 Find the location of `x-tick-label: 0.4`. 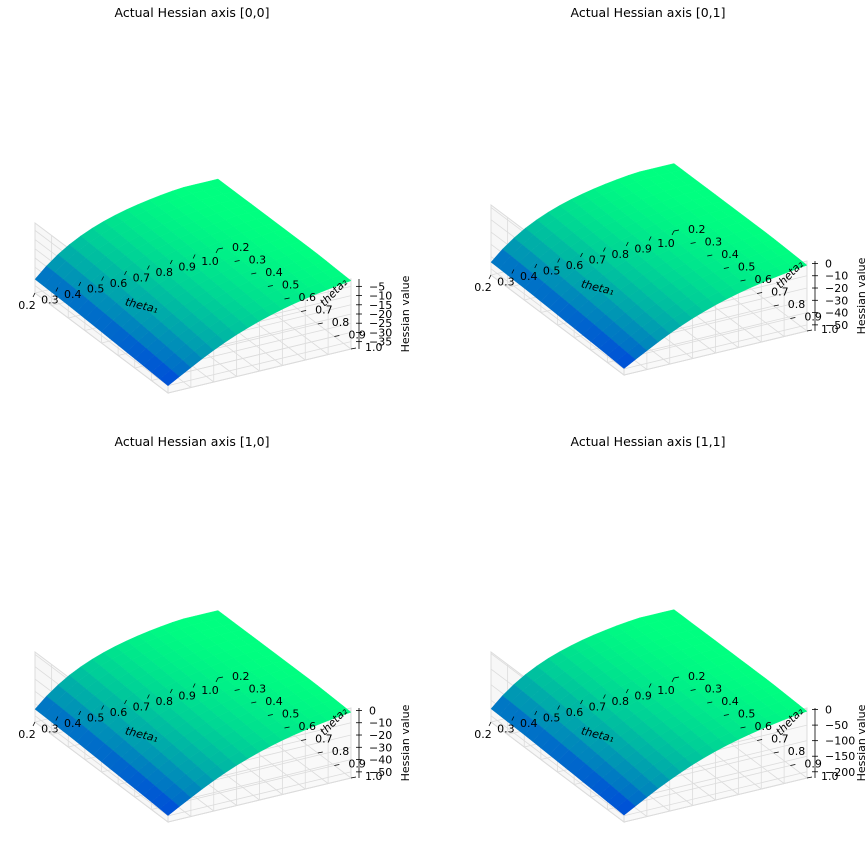

x-tick-label: 0.4 is located at coordinates (529, 276).